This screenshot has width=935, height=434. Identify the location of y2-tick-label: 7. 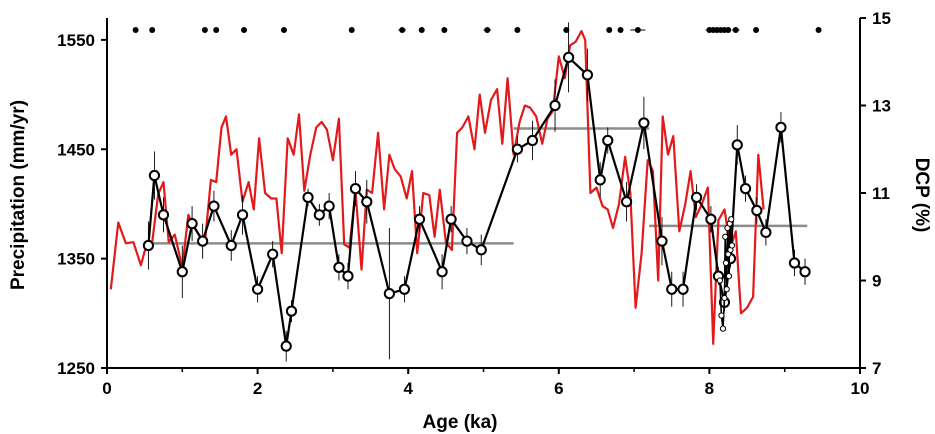
(876, 368).